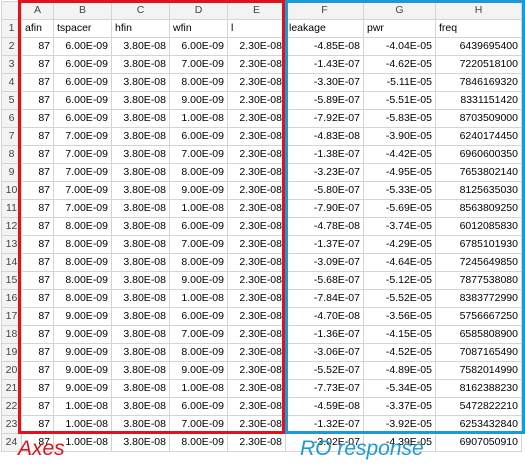 The image size is (525, 465). I want to click on data-cell: -3.90E-05, so click(399, 136).